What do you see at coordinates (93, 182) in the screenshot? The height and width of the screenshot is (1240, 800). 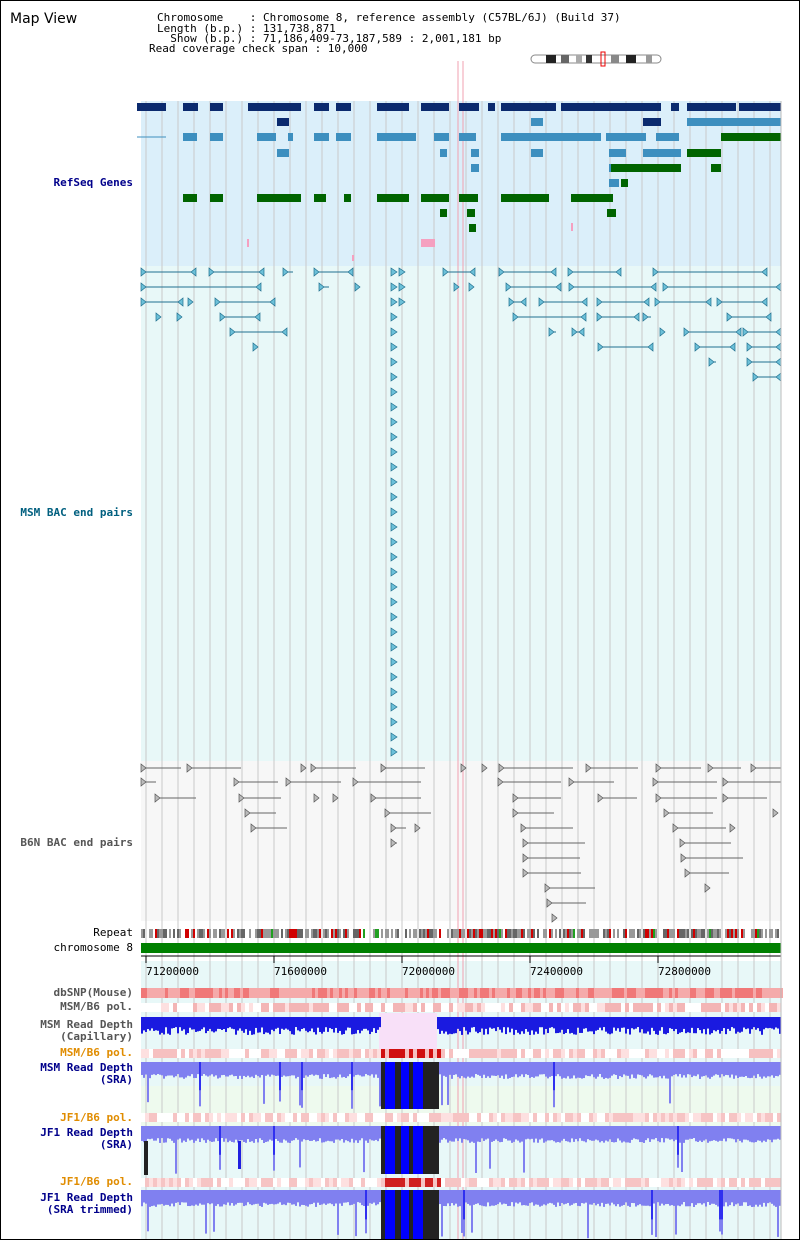 I see `track-label-refseq: RefSeq Genes` at bounding box center [93, 182].